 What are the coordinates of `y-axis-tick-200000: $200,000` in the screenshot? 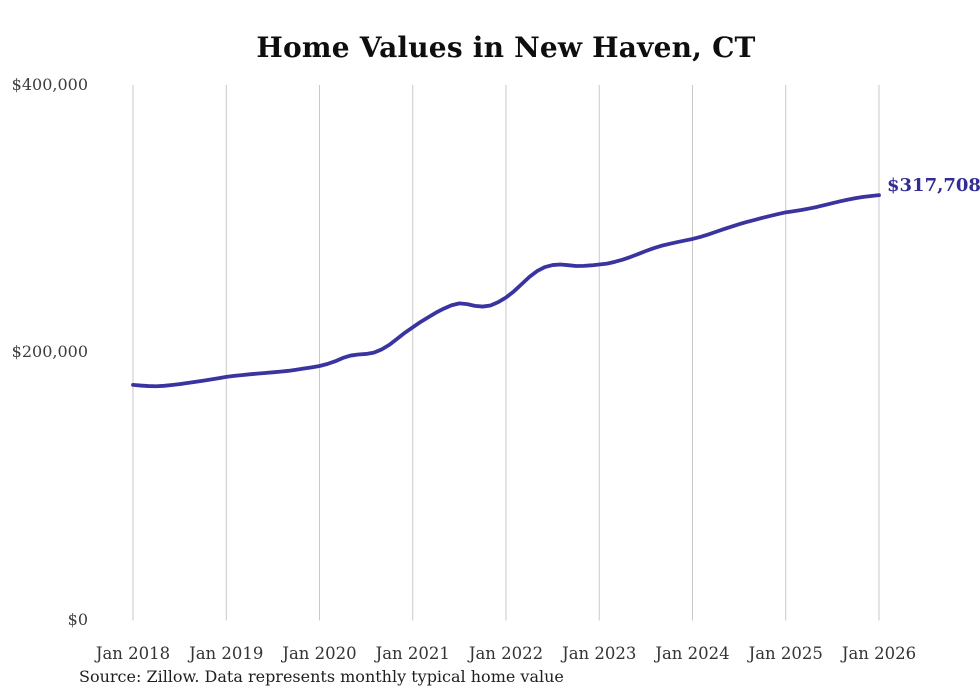 It's located at (49, 351).